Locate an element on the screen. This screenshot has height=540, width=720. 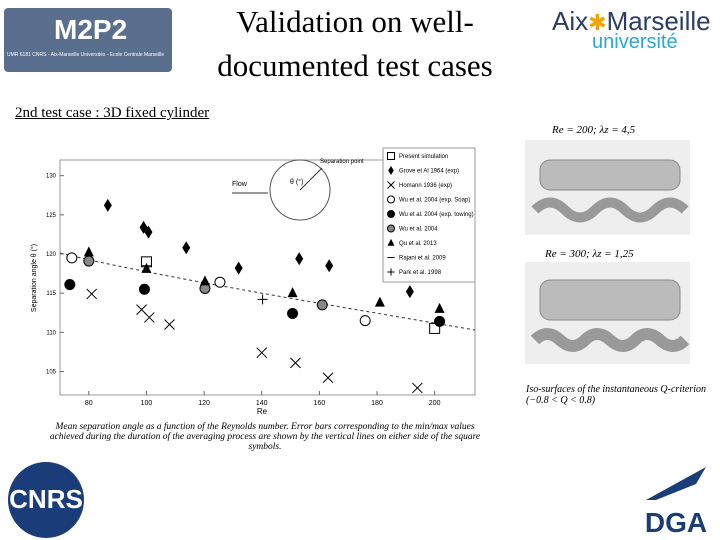
figure-label: Re = 200; λz = 4,5 is located at coordinates (594, 130).